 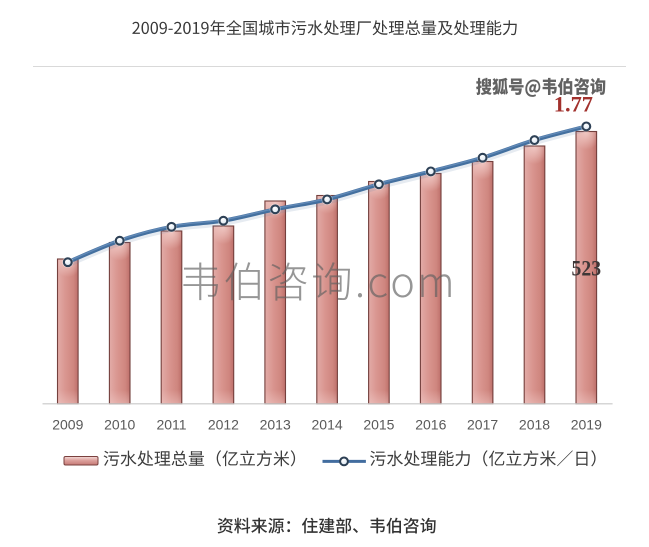 I want to click on svg-text: 2018, so click(x=534, y=425).